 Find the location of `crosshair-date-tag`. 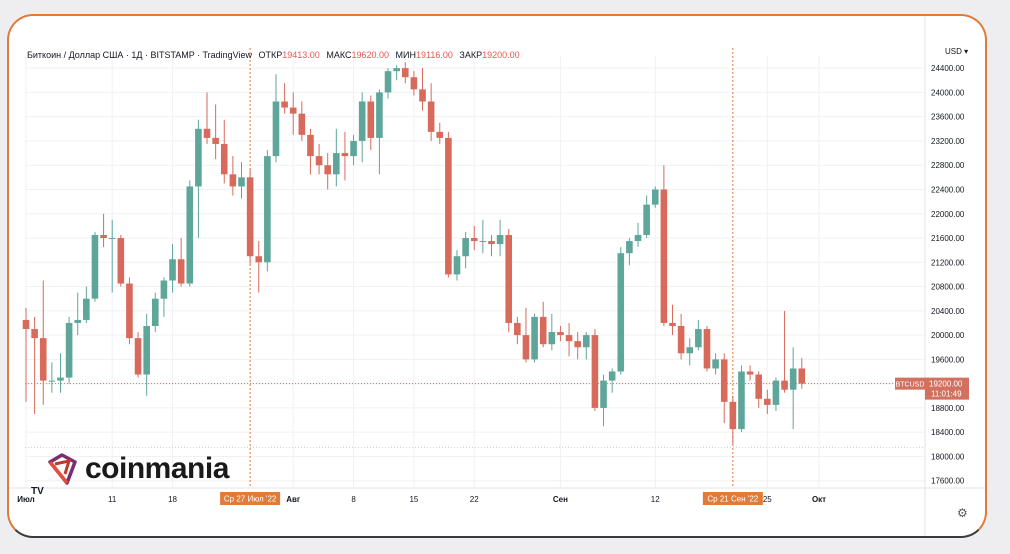

crosshair-date-tag is located at coordinates (250, 498).